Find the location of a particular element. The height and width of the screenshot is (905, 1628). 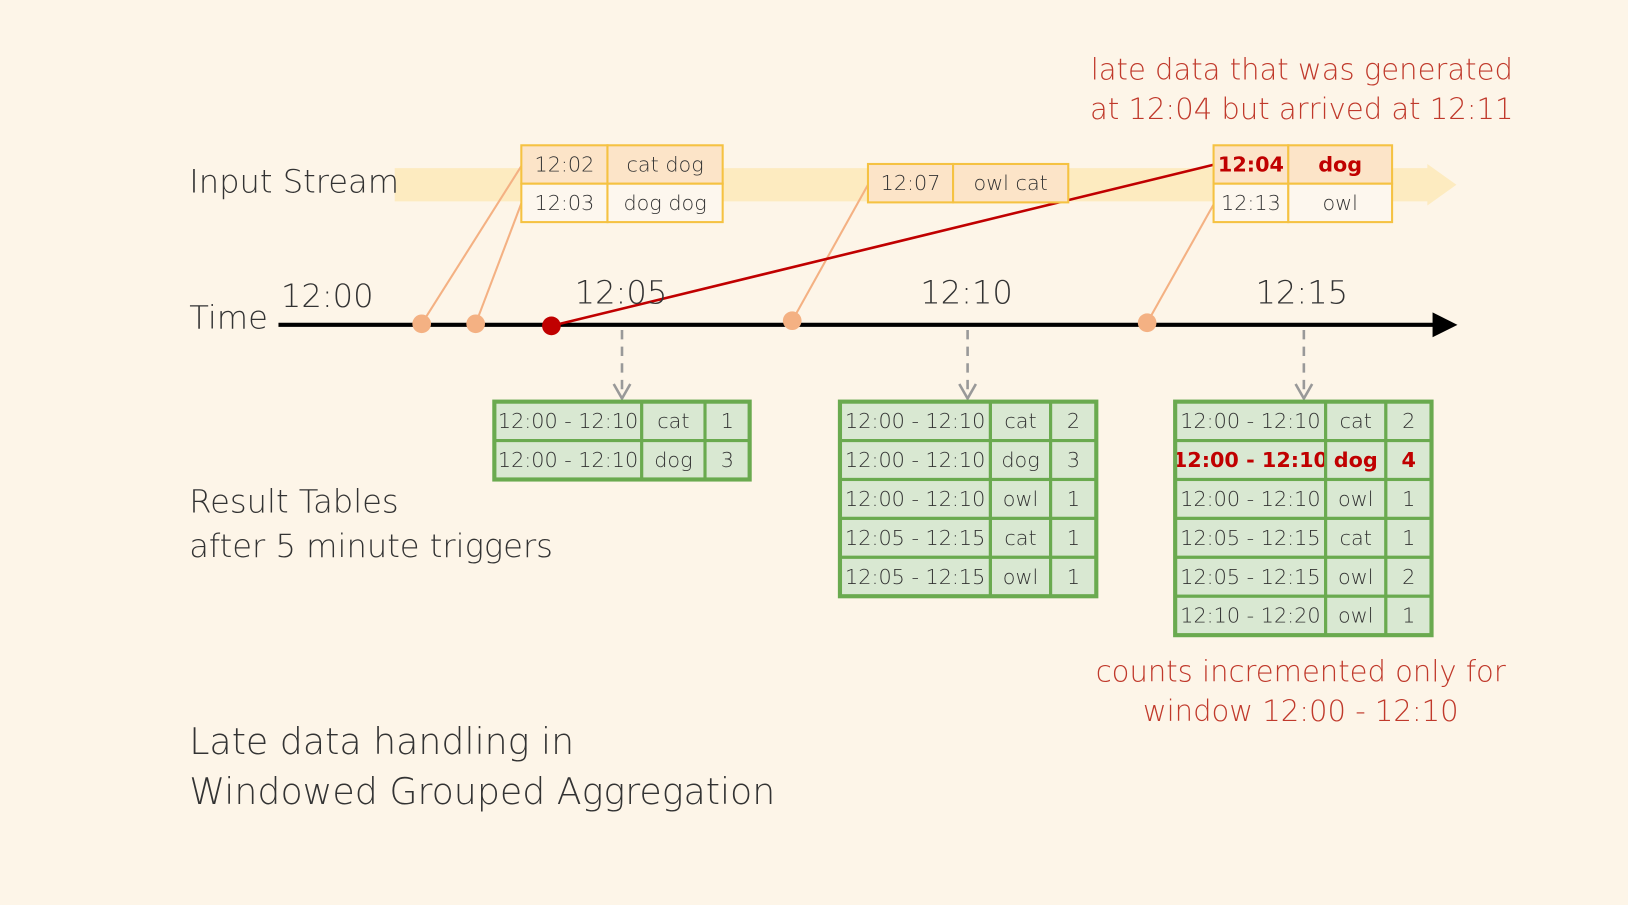

batch-cell-text: owl is located at coordinates (1339, 203).